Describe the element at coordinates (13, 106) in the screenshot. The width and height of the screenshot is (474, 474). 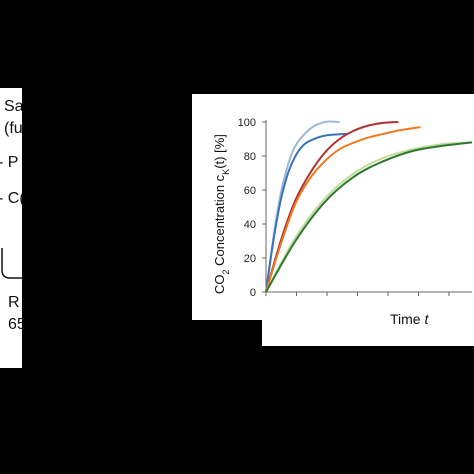
I see `left-fragment: Sa` at that location.